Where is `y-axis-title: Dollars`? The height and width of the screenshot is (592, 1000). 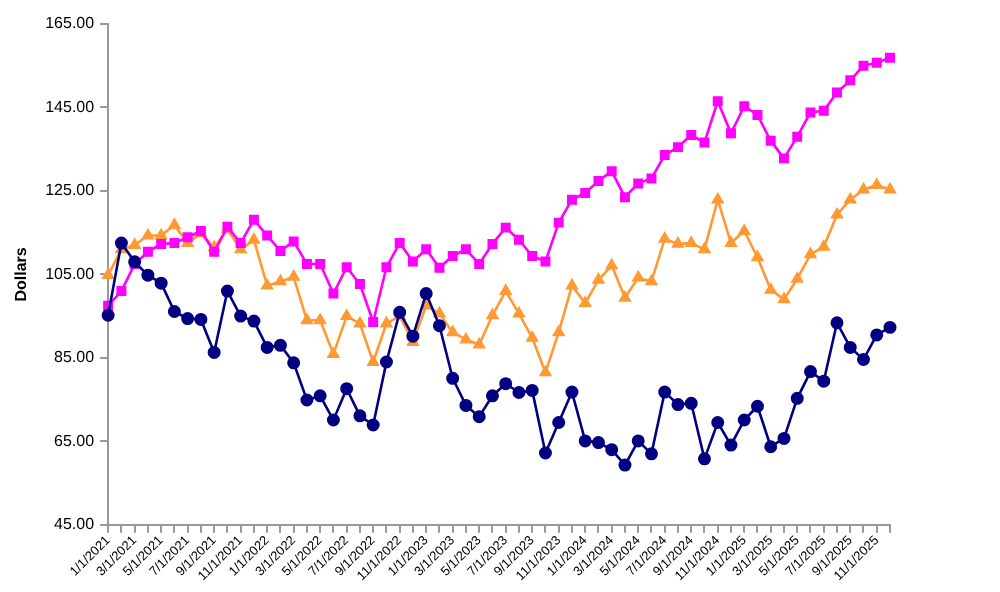 y-axis-title: Dollars is located at coordinates (21, 274).